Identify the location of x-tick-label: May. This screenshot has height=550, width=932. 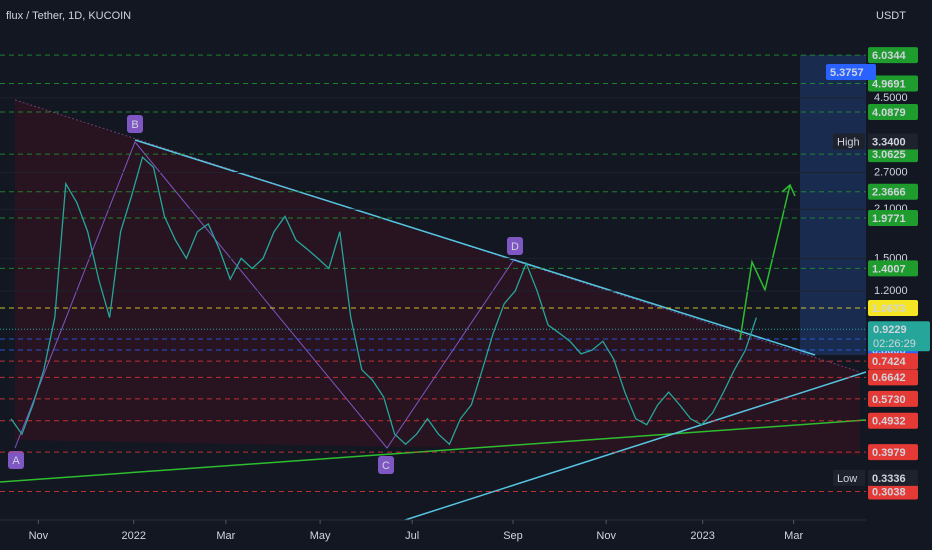
(320, 536).